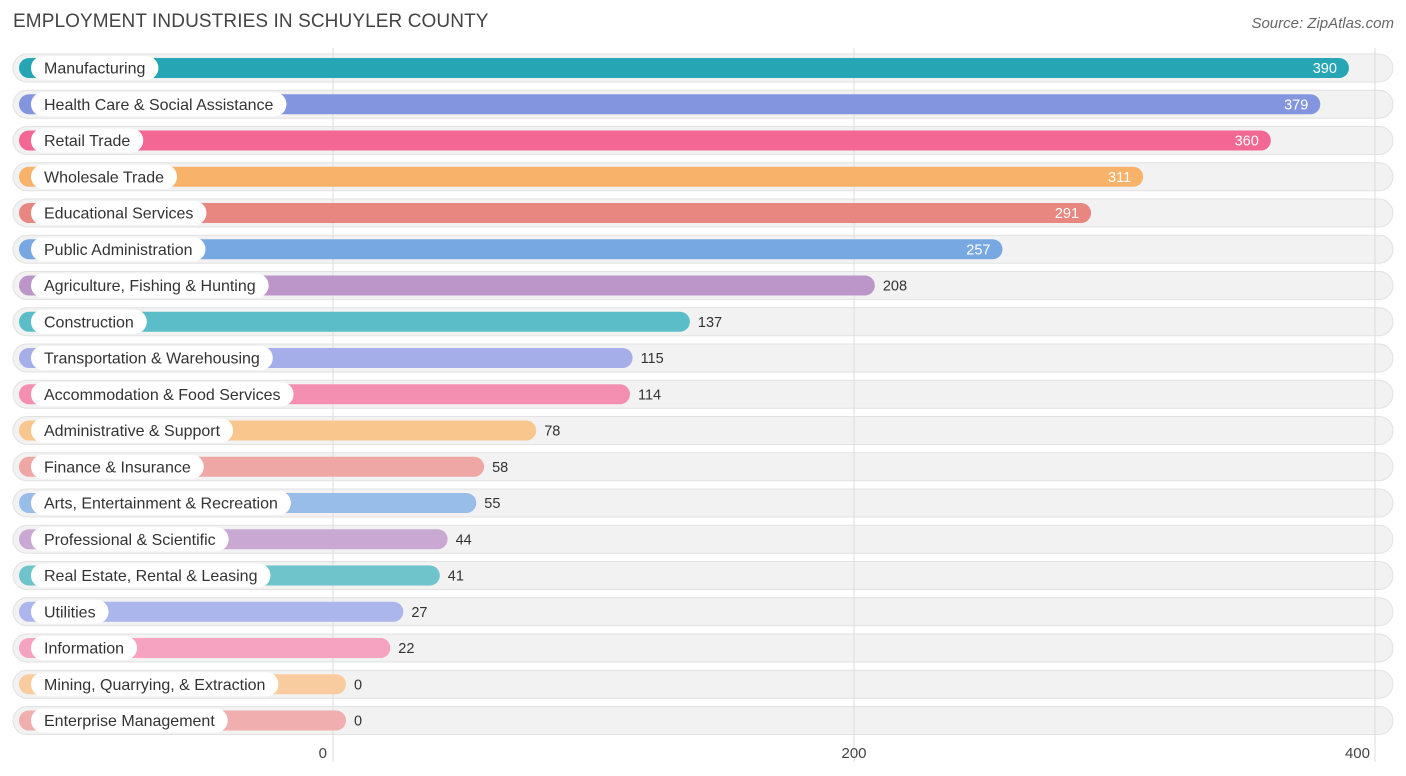 Image resolution: width=1406 pixels, height=776 pixels. I want to click on value-label: 257, so click(978, 250).